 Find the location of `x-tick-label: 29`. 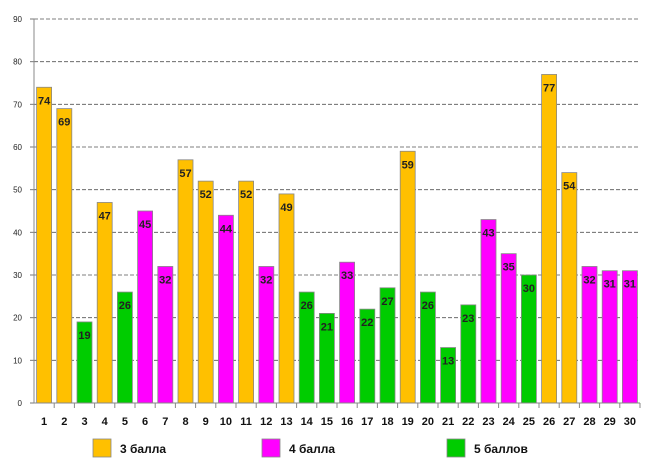

x-tick-label: 29 is located at coordinates (610, 422).